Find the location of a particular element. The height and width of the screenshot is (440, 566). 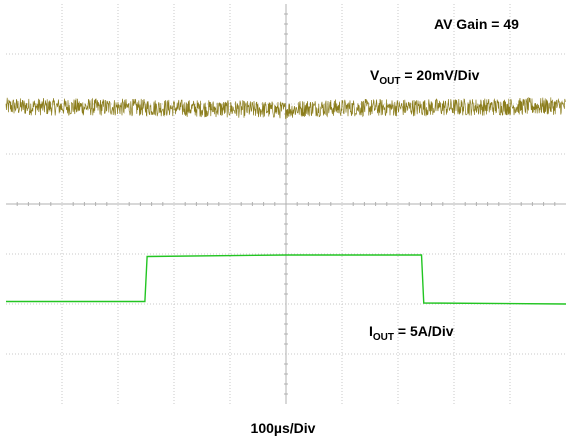

vout-label-sub: OUT is located at coordinates (389, 81).